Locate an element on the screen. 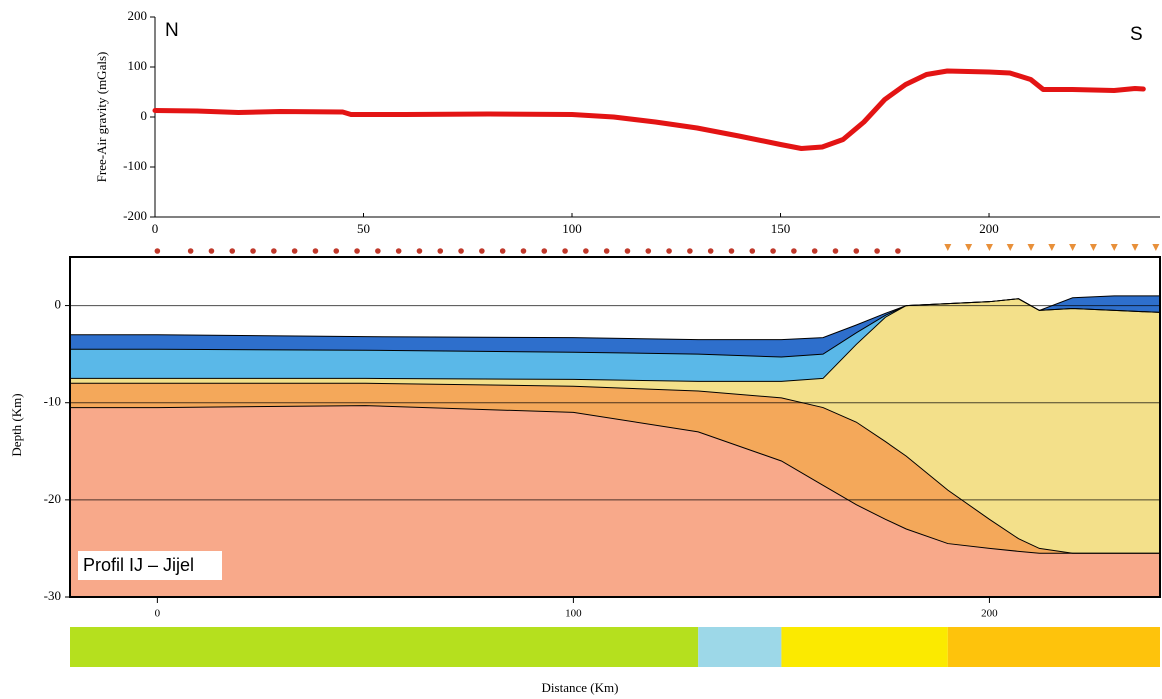  y-tick-label: -10 is located at coordinates (52, 401).